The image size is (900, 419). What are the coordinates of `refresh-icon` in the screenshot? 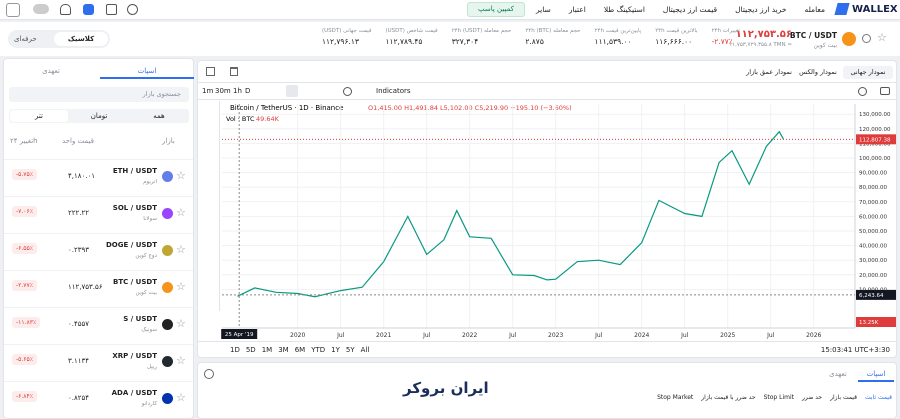 It's located at (866, 38).